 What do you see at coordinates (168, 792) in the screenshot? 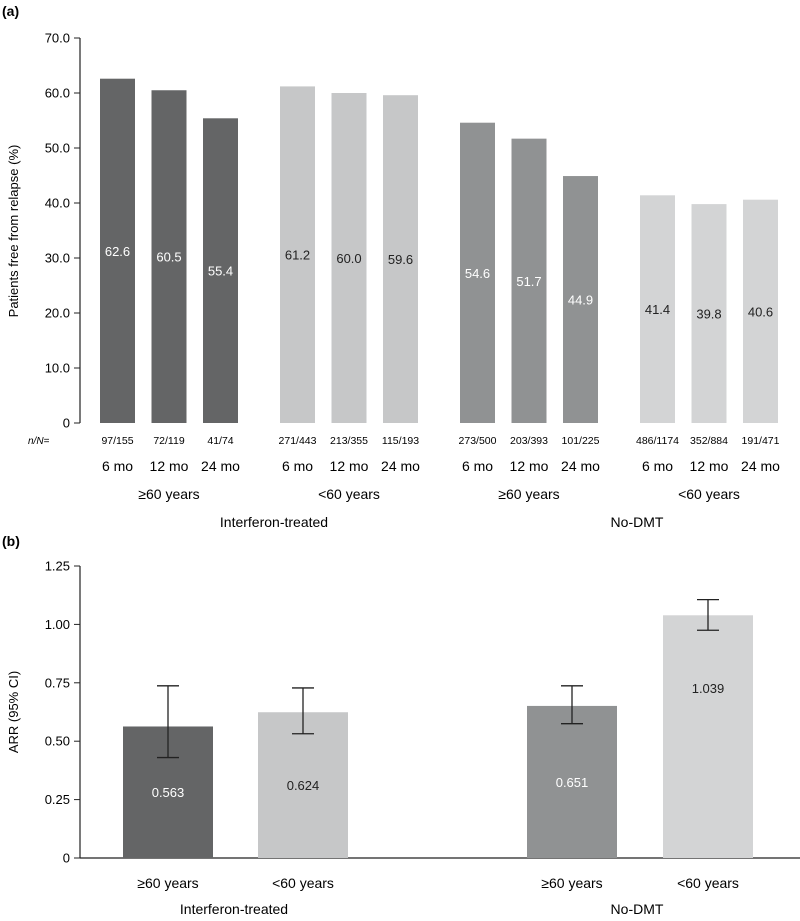
I see `bar-value-label: 0.563` at bounding box center [168, 792].